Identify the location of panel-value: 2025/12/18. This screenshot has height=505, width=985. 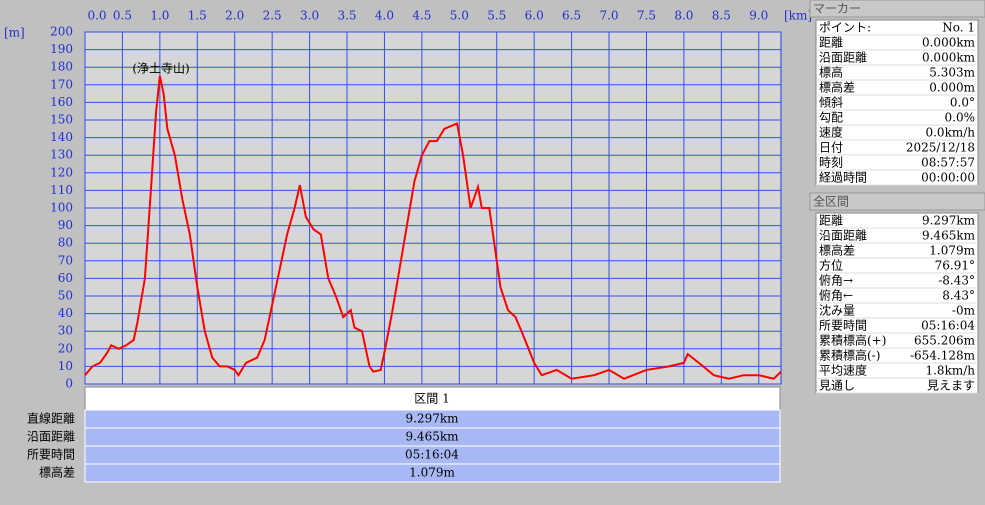
(940, 148).